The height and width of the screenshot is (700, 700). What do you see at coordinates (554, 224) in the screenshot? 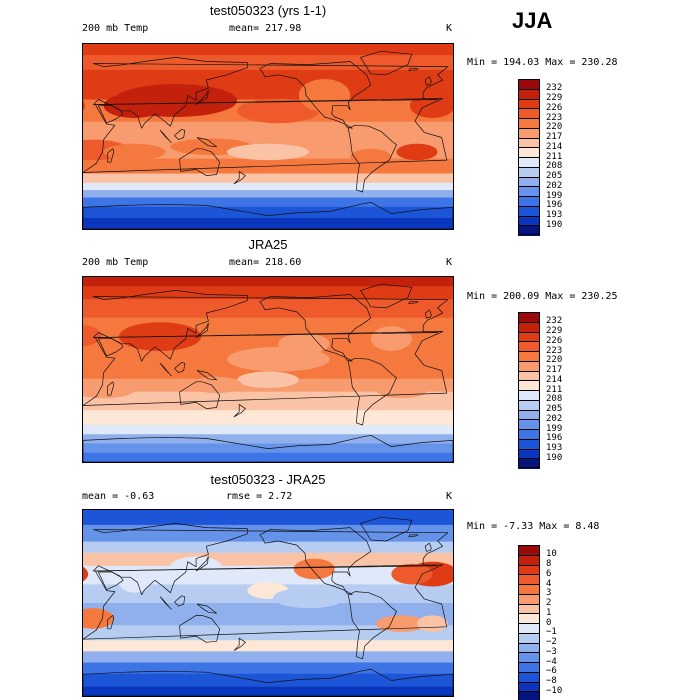
I see `colorbar-tick-label: 190` at bounding box center [554, 224].